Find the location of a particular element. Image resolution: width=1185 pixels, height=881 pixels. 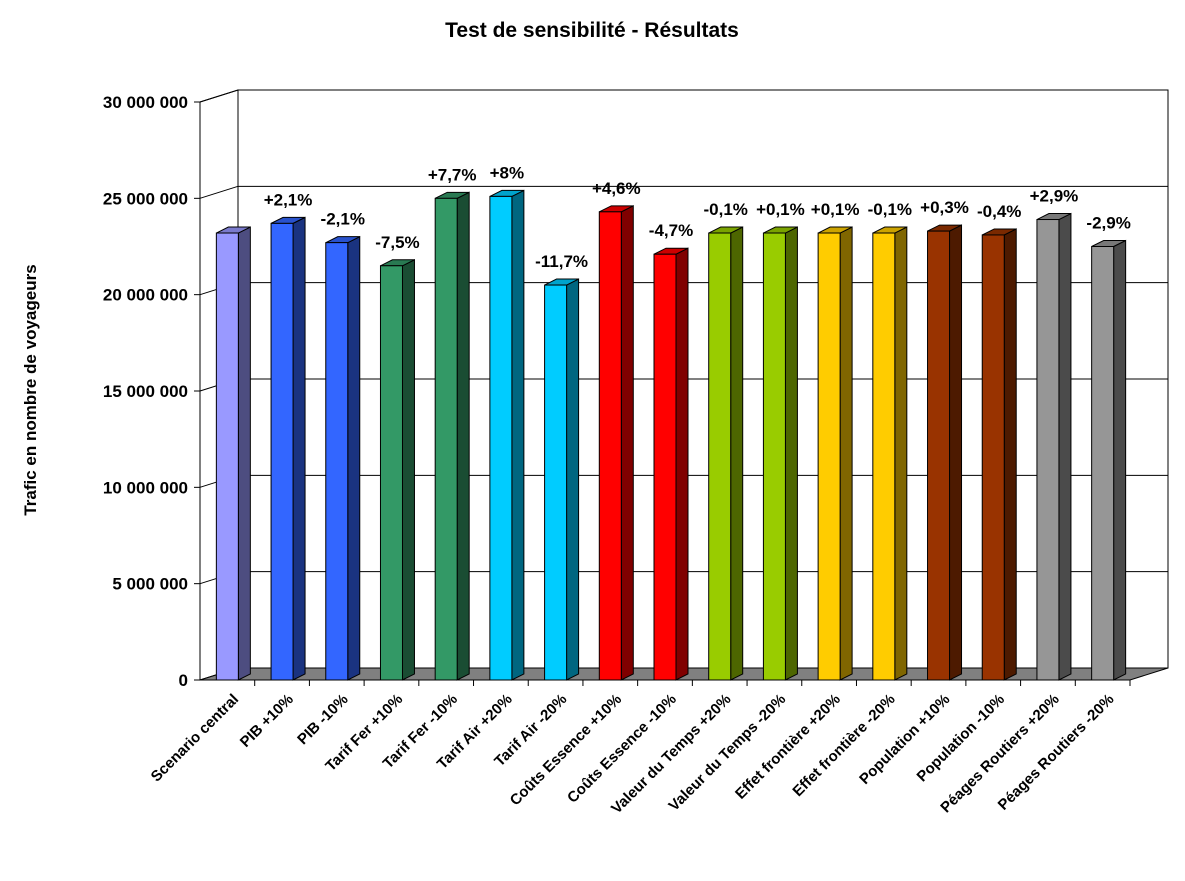

bar-annotation: +0,3% is located at coordinates (944, 207).